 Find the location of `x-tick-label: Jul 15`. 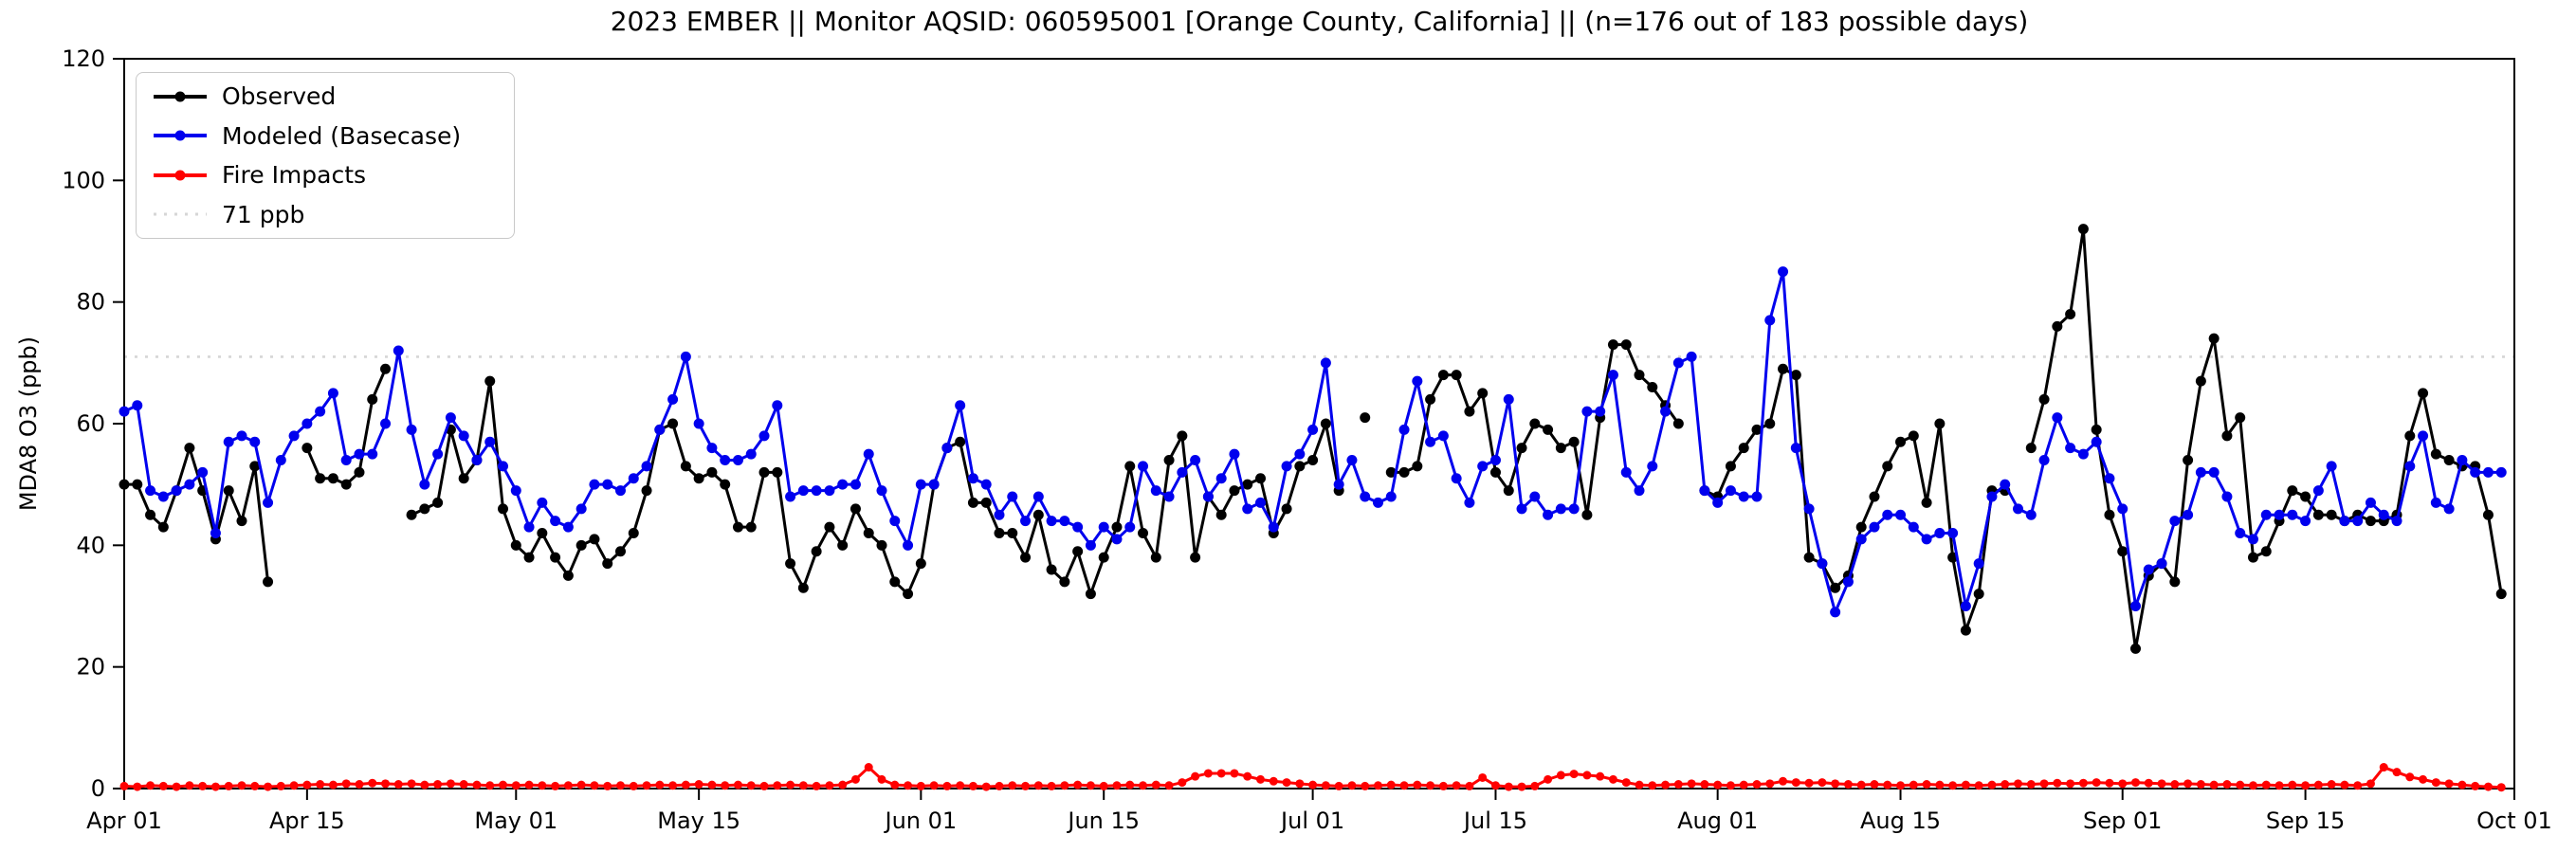

x-tick-label: Jul 15 is located at coordinates (1494, 821).